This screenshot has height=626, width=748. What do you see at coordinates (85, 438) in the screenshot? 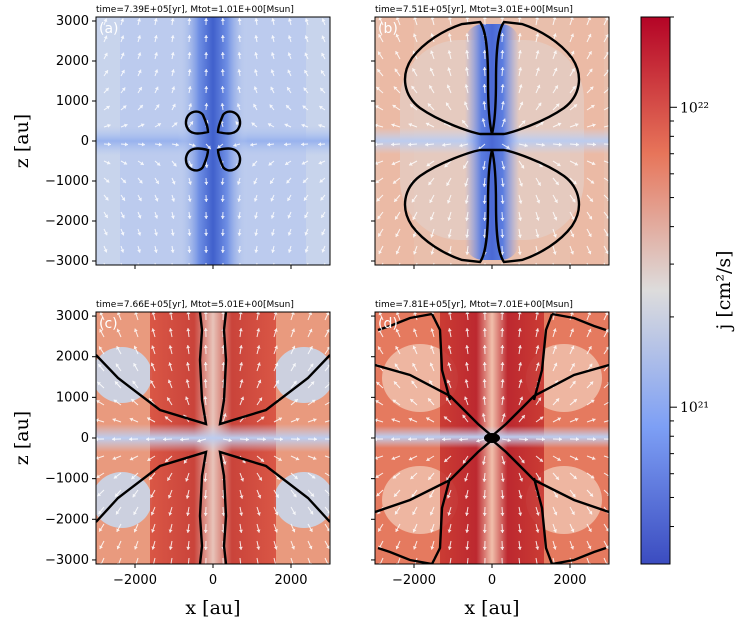
I see `ytick-label: 0` at bounding box center [85, 438].